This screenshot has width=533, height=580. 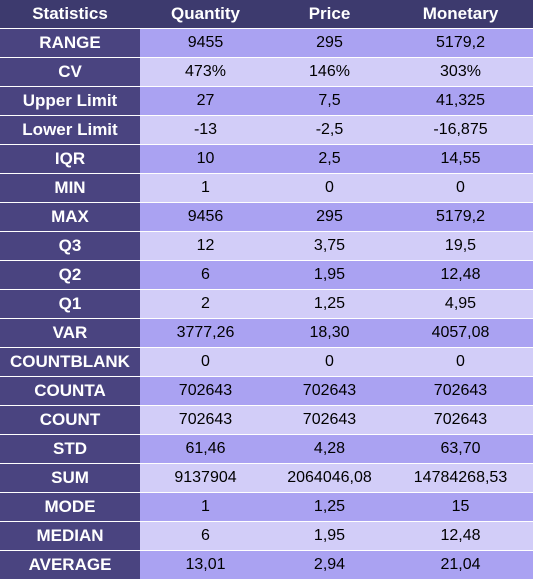 I want to click on monetary-cell: 303%, so click(x=460, y=72).